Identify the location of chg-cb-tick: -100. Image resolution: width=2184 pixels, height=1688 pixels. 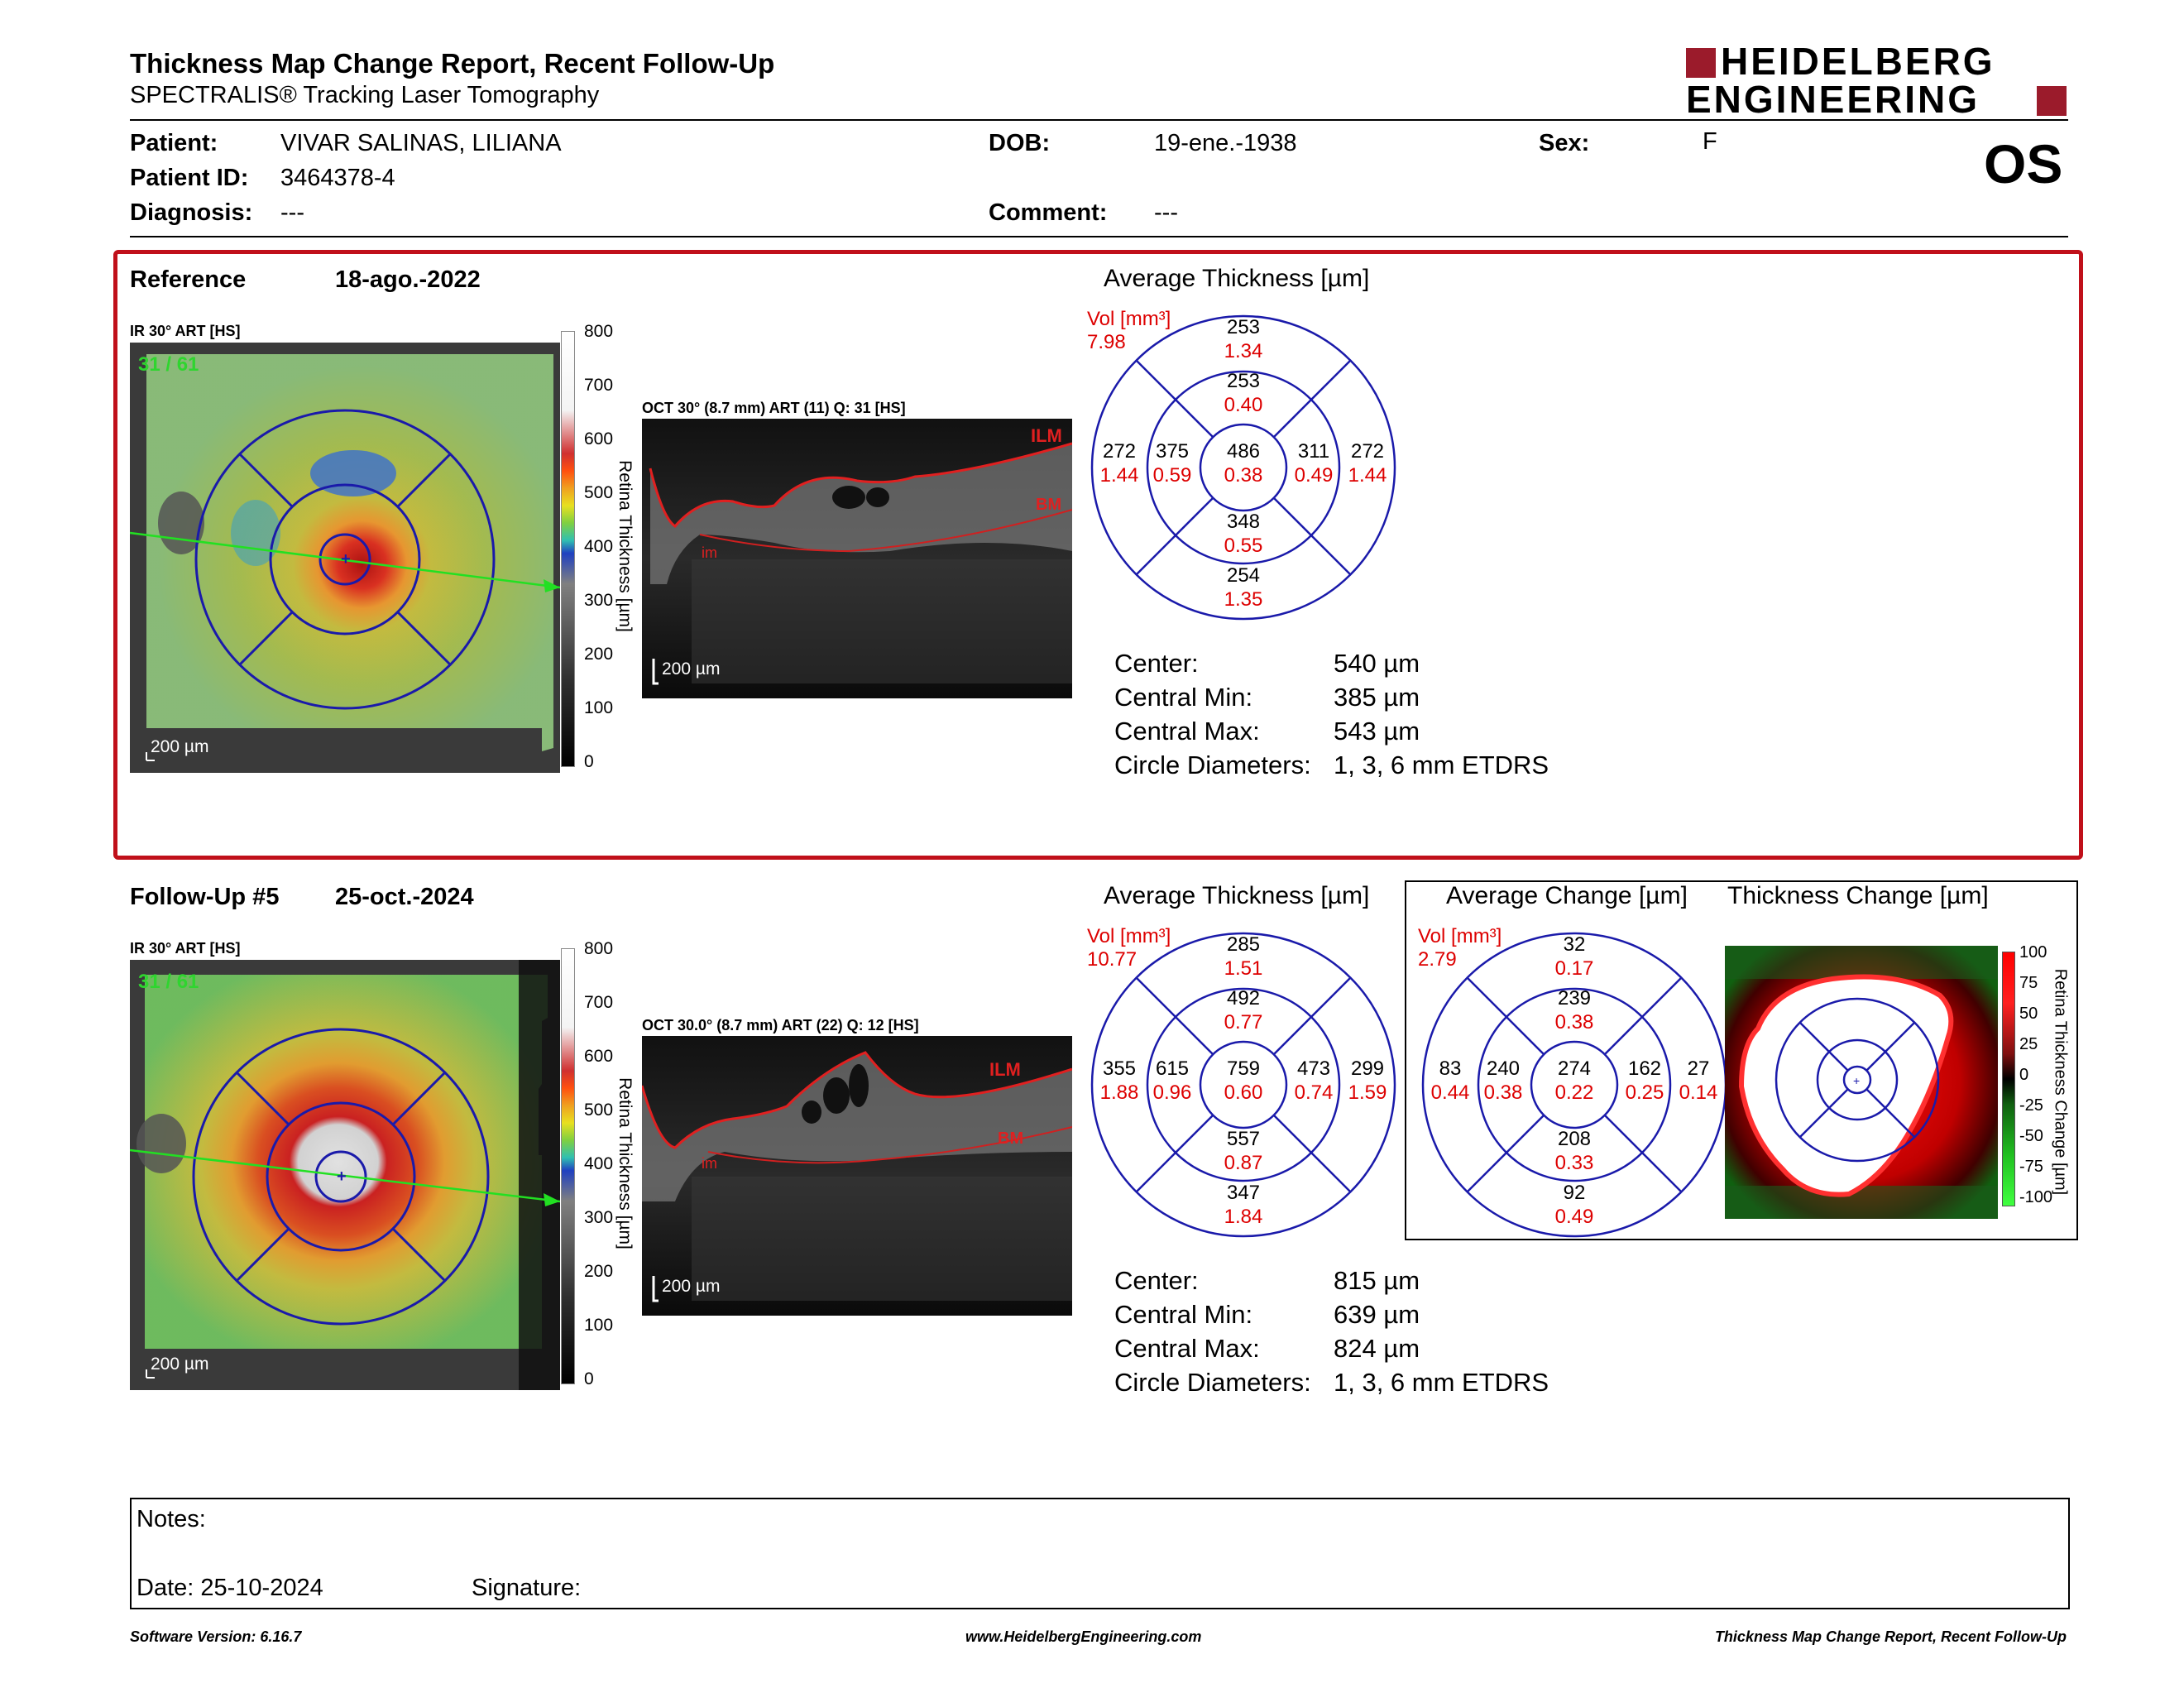
(2036, 1197).